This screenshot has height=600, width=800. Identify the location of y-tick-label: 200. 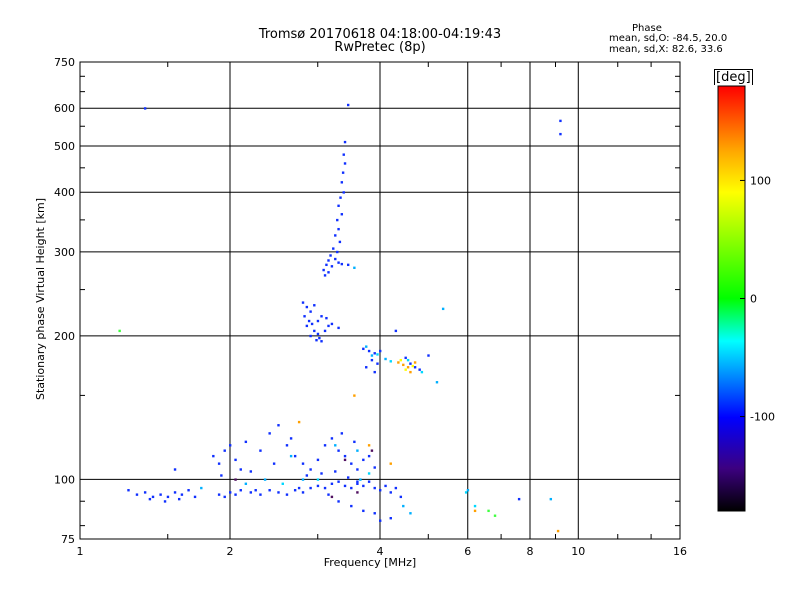
(64, 336).